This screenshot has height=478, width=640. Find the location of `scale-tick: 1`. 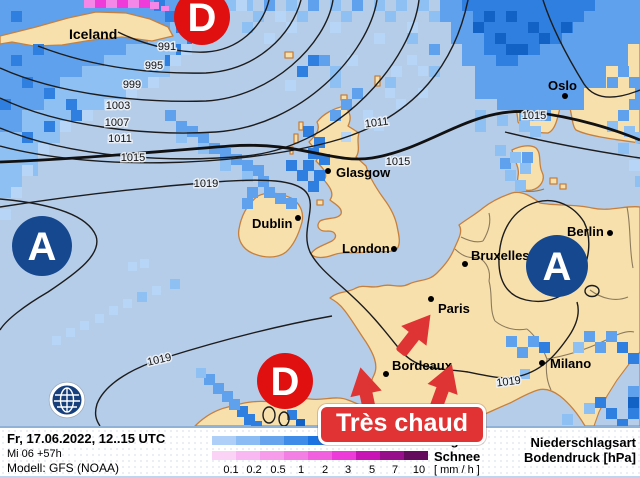

scale-tick: 1 is located at coordinates (301, 470).